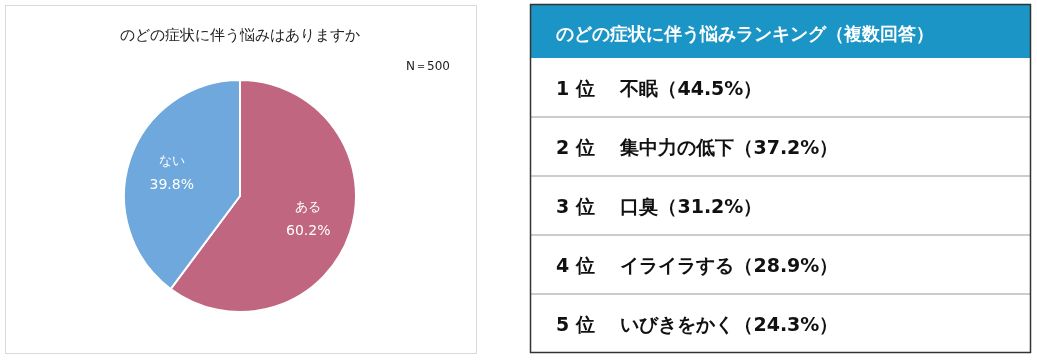 This screenshot has height=361, width=1037. Describe the element at coordinates (308, 206) in the screenshot. I see `slice-label: ある` at that location.